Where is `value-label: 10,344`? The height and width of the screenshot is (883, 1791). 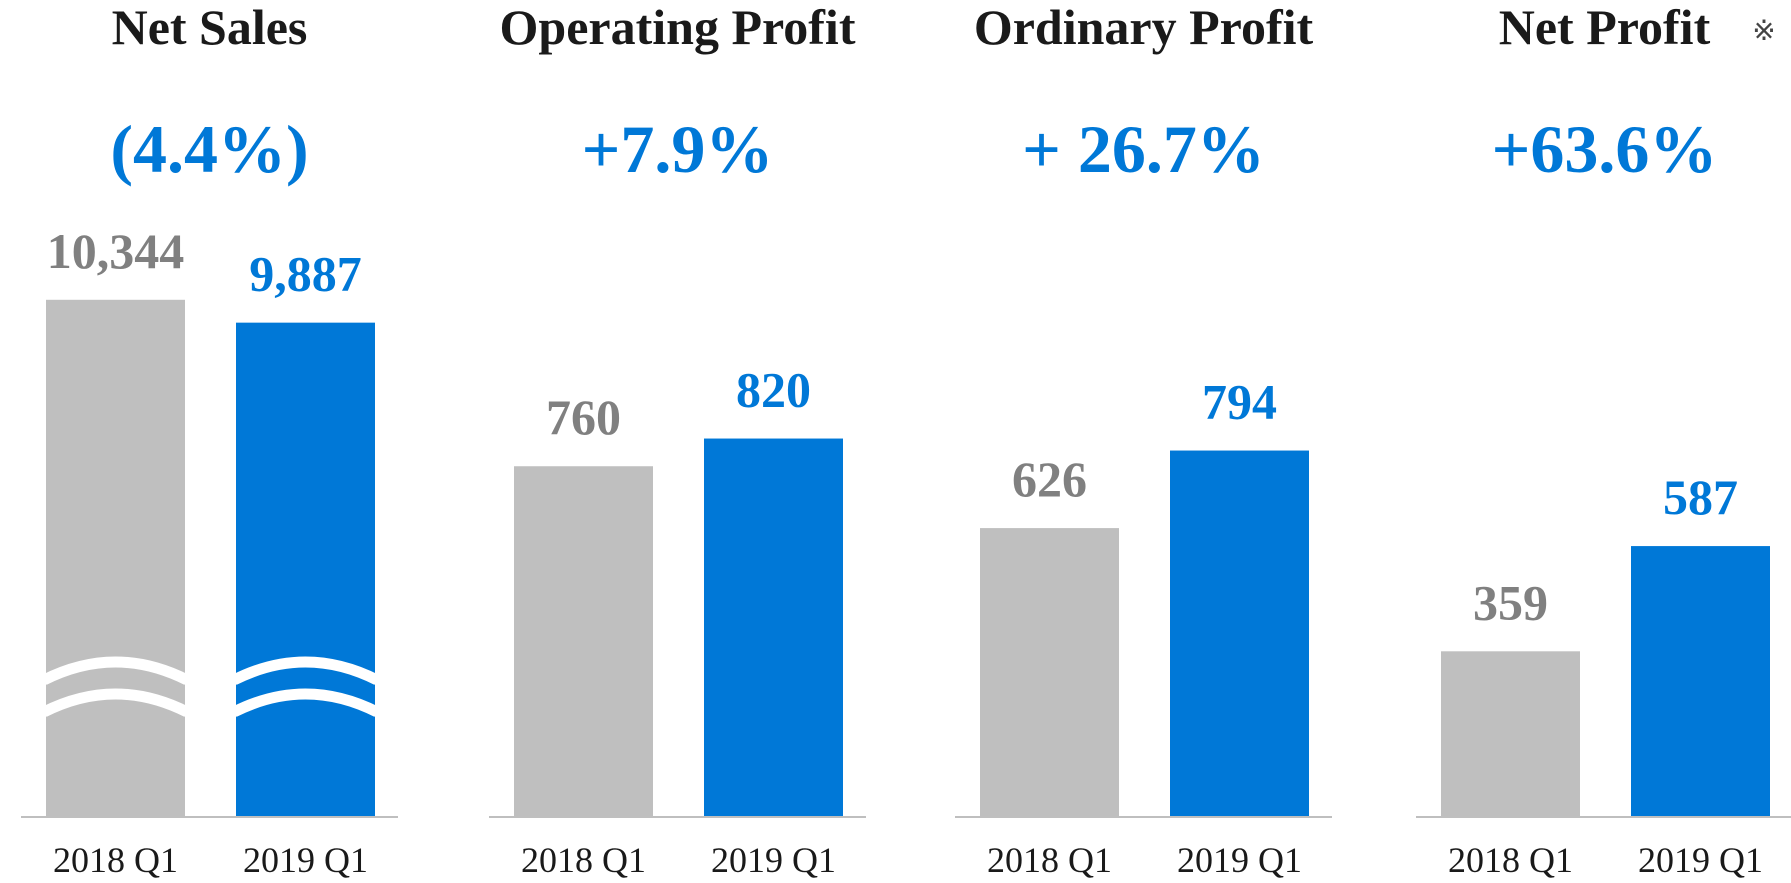 value-label: 10,344 is located at coordinates (116, 251).